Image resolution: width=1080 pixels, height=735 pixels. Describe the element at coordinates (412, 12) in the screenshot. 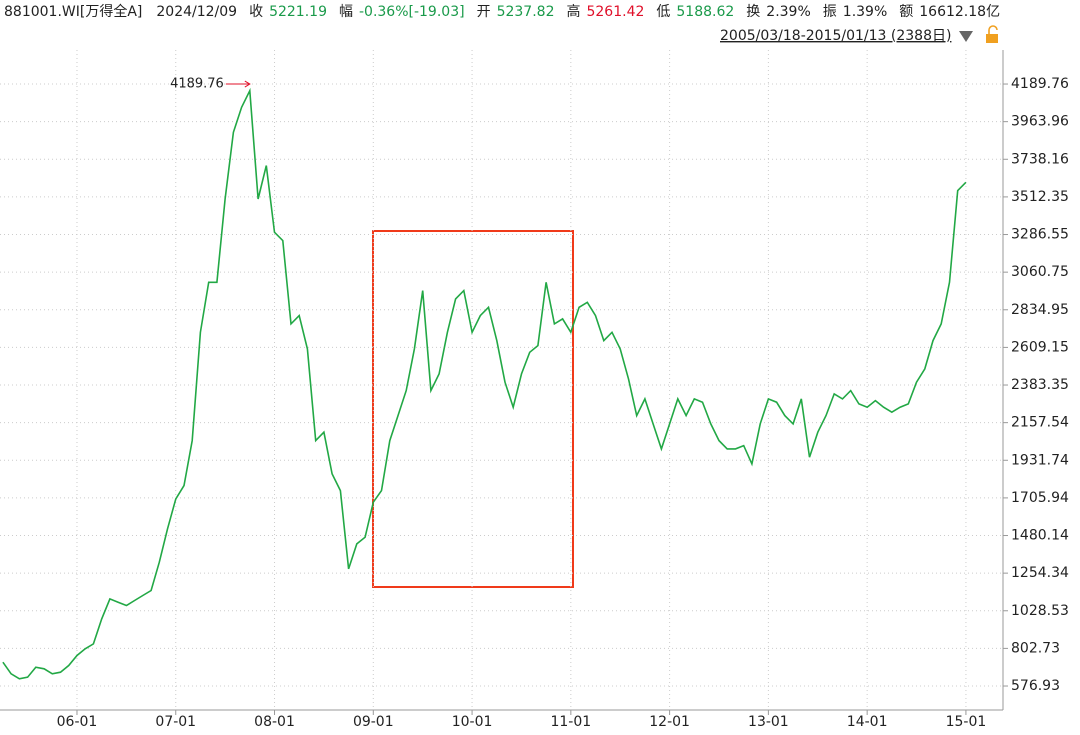

I see `header-text: -0.36%[-19.03]` at that location.